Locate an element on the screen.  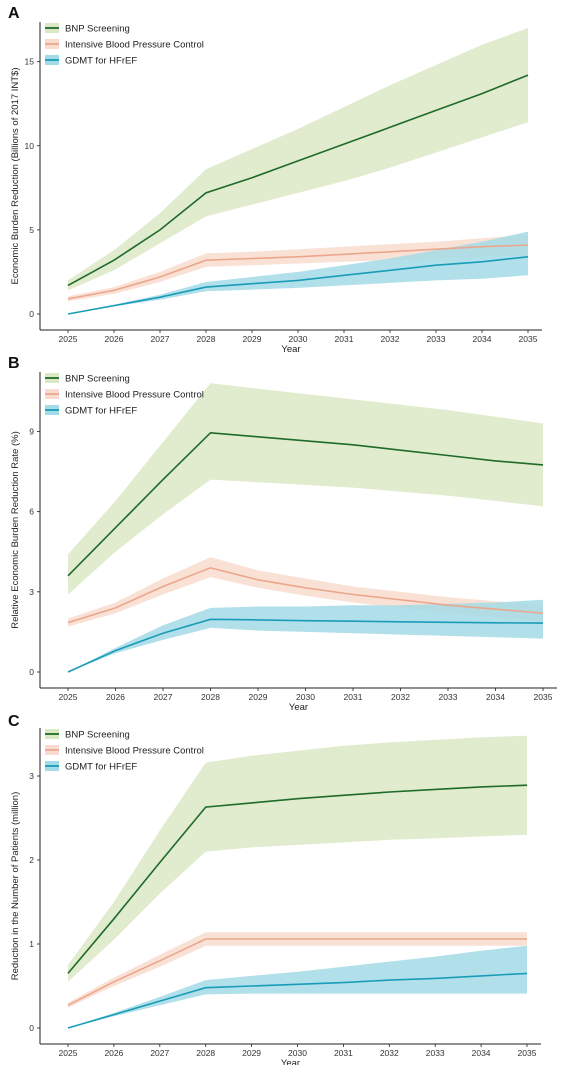
series-line-ibp-A is located at coordinates (298, 272).